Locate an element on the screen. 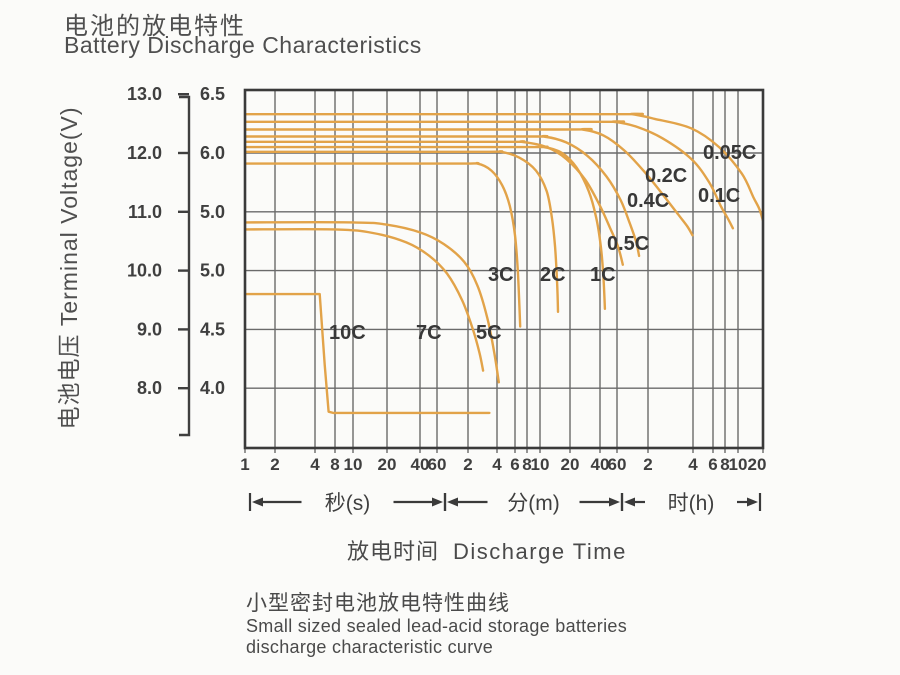 This screenshot has width=900, height=675. curve-0.2C is located at coordinates (469, 182).